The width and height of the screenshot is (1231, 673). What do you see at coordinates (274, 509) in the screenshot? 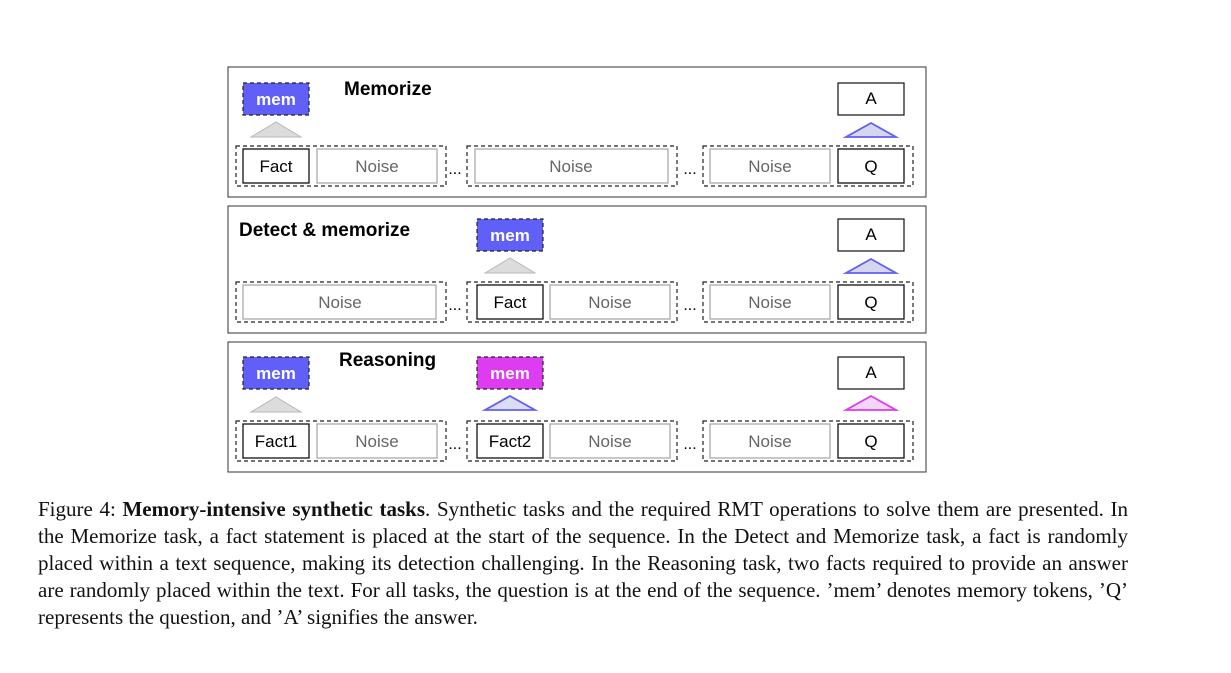
I see `caption-bold: Memory-intensive synthetic tasks` at bounding box center [274, 509].